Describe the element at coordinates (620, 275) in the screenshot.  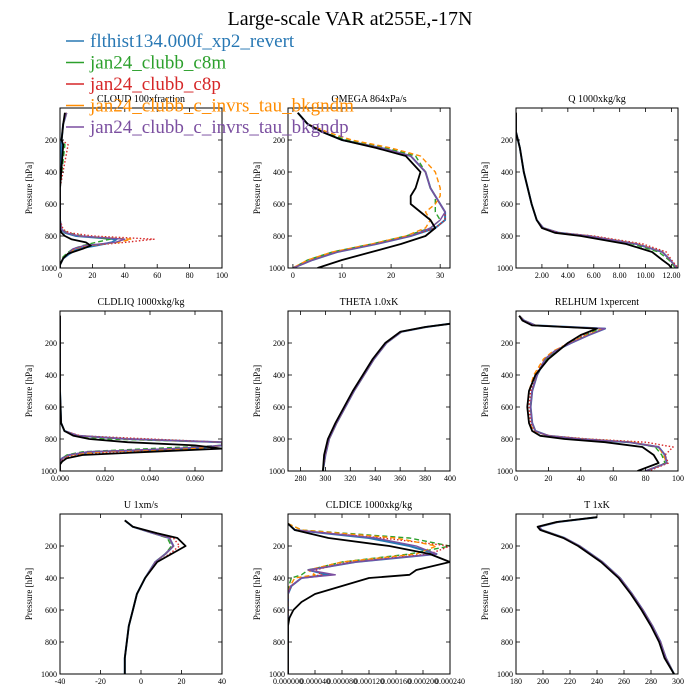
I see `x-tick-label: 8.00` at that location.